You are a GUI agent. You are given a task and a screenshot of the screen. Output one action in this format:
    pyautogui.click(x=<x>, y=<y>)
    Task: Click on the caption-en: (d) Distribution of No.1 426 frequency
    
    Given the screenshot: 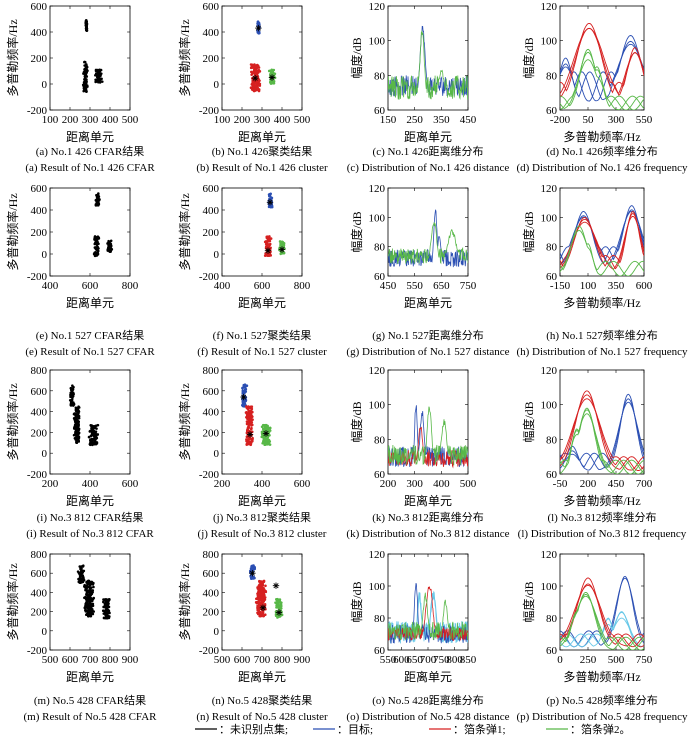 What is the action you would take?
    pyautogui.click(x=602, y=168)
    